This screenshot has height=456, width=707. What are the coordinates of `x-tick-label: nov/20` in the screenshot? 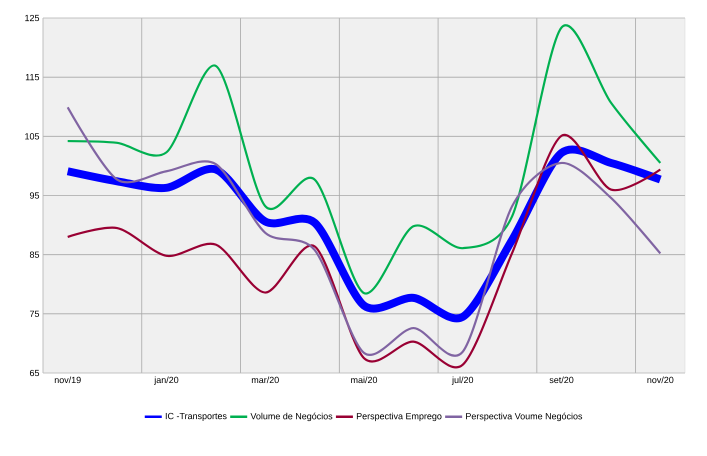 It's located at (660, 380).